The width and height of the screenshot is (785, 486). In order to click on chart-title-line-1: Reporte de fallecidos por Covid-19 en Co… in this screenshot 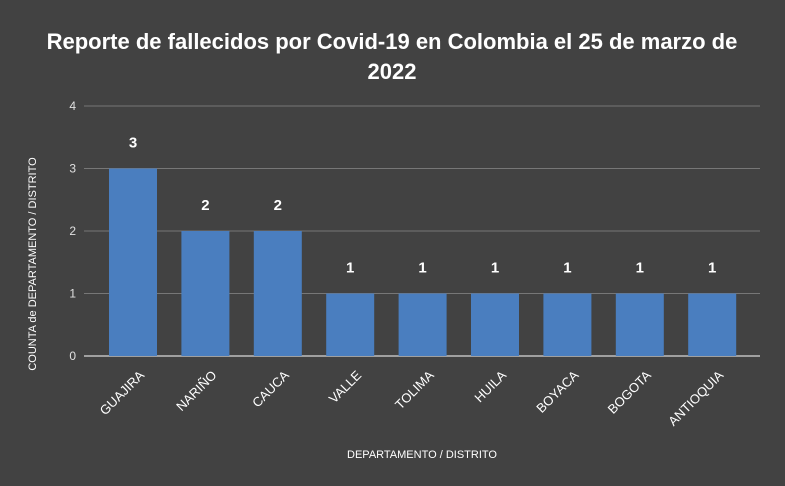, I will do `click(392, 41)`.